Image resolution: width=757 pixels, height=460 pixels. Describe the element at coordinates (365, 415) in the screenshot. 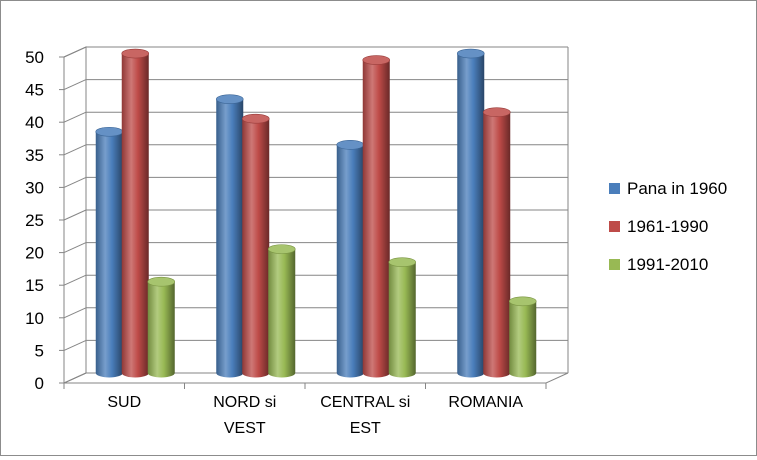

I see `x-tick-label: CENTRAL si EST` at that location.